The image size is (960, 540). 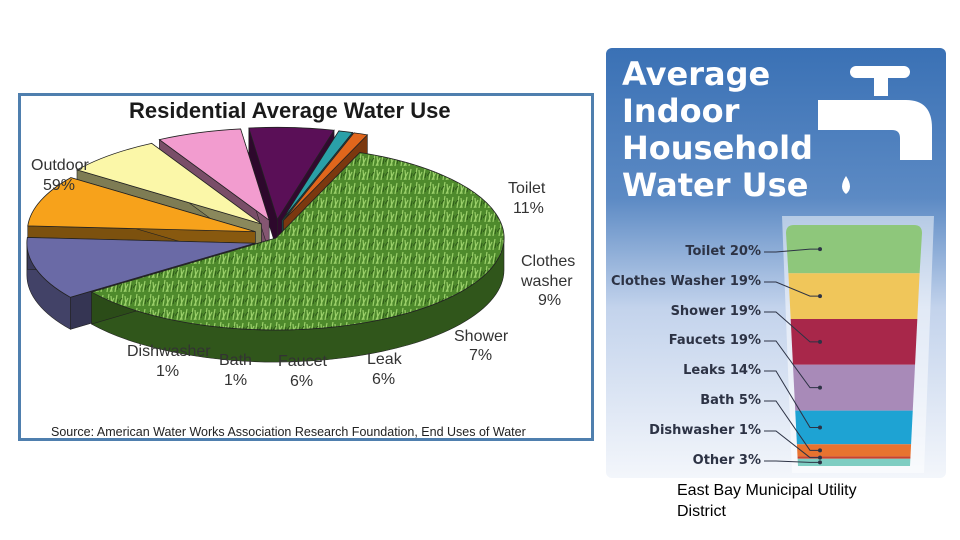 I want to click on label-clothes-line1: Clothes, so click(x=548, y=261).